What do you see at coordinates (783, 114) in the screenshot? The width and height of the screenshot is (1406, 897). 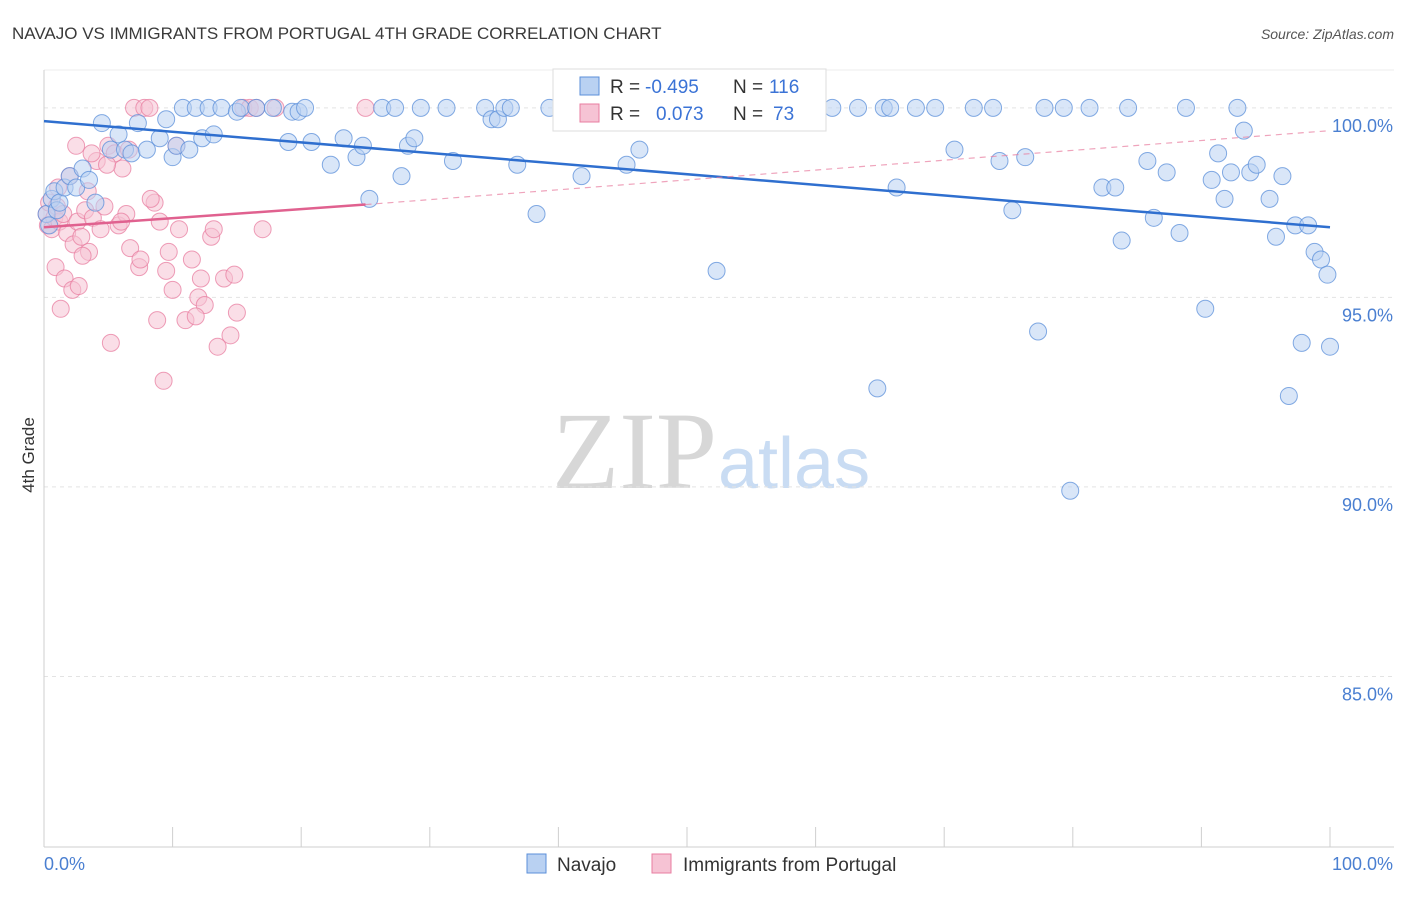 I see `stats-n-value-portugal: 73` at bounding box center [783, 114].